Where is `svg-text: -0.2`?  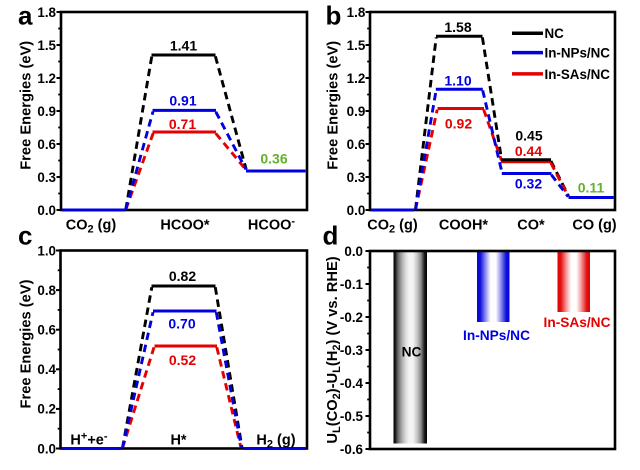
svg-text: -0.2 is located at coordinates (351, 317).